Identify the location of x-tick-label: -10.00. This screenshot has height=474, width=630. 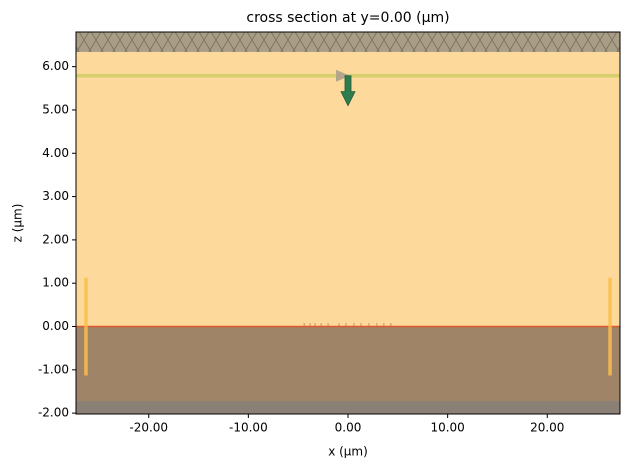
(248, 428).